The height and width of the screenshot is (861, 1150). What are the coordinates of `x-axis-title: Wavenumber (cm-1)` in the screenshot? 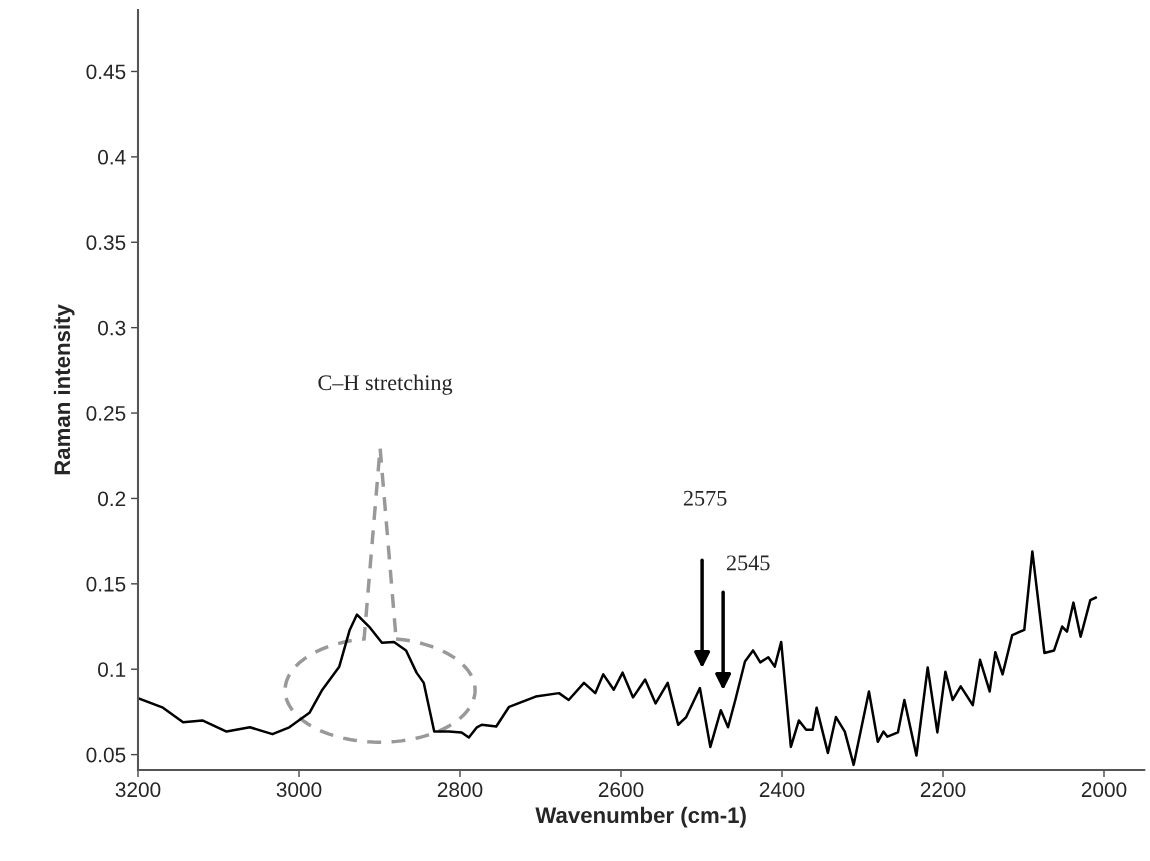 It's located at (640, 817).